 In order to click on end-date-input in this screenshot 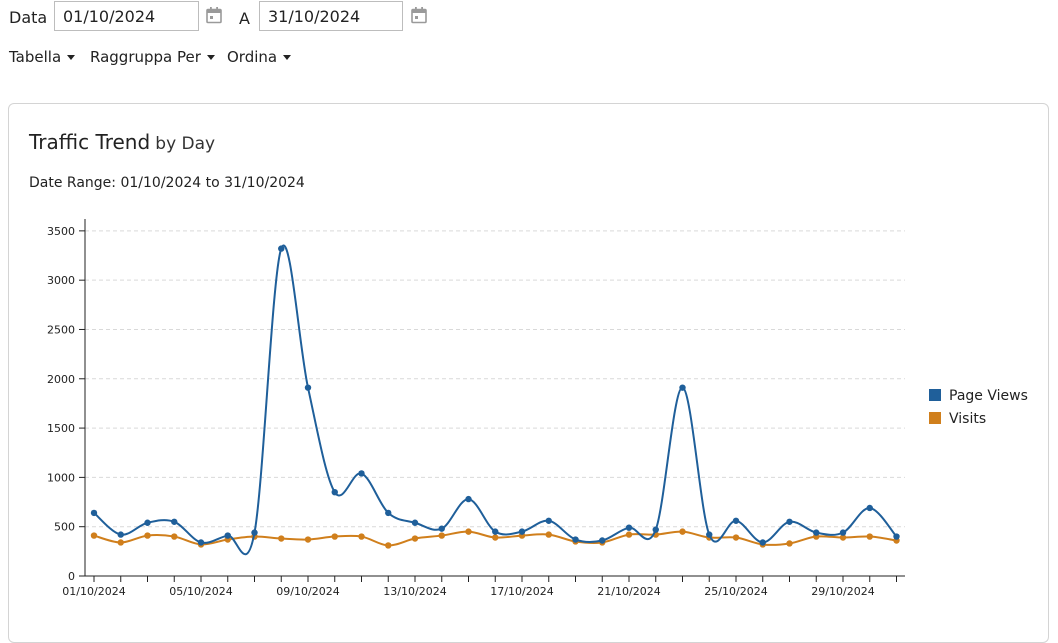, I will do `click(331, 16)`.